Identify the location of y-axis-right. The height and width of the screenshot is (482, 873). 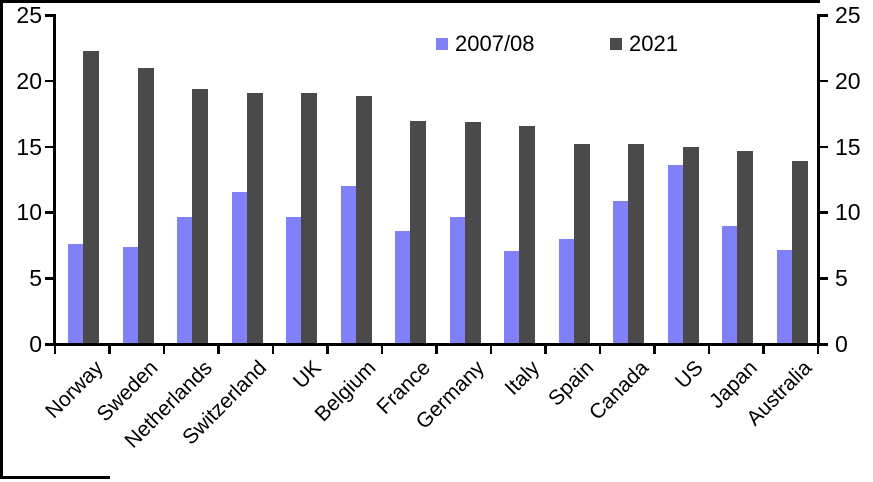
(818, 178).